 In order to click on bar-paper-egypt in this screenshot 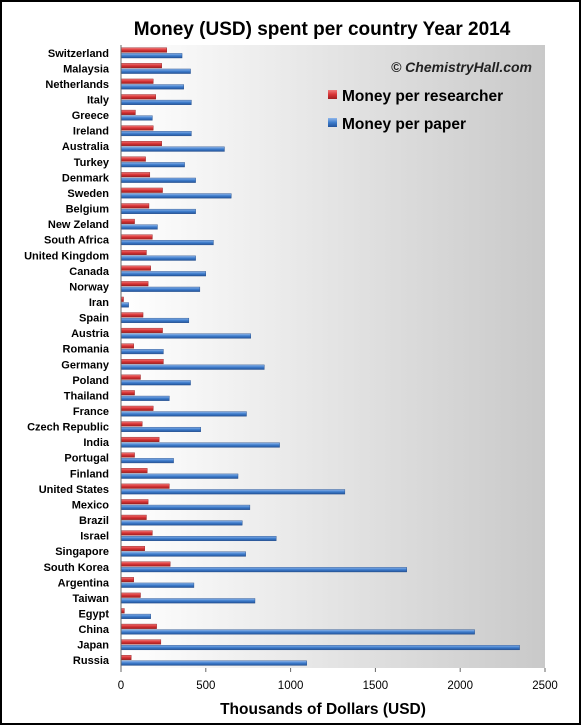, I will do `click(135, 616)`.